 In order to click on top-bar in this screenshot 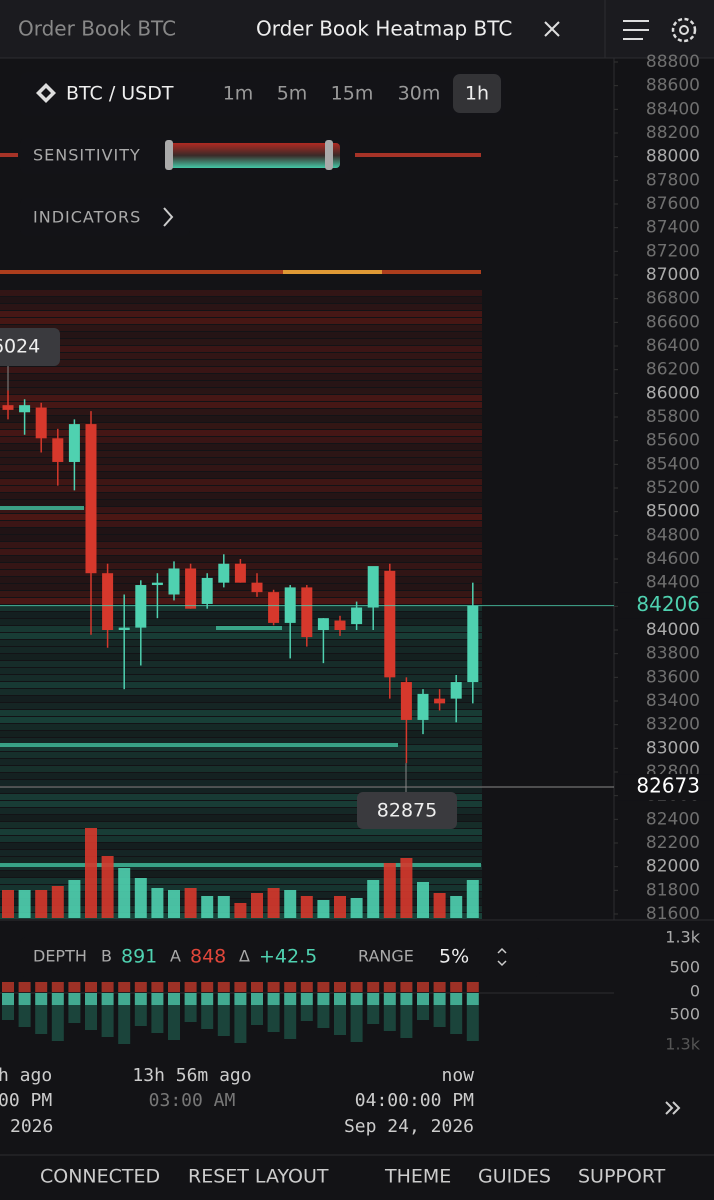, I will do `click(357, 29)`.